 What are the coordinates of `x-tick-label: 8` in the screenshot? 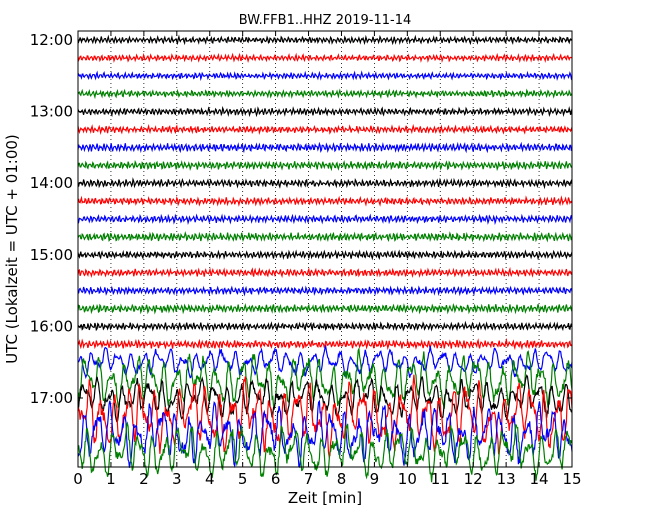 It's located at (342, 479).